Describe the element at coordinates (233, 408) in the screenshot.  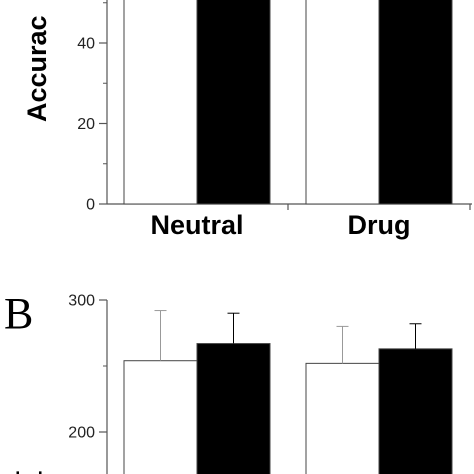
I see `panel-b-bar-series1-cat0` at that location.